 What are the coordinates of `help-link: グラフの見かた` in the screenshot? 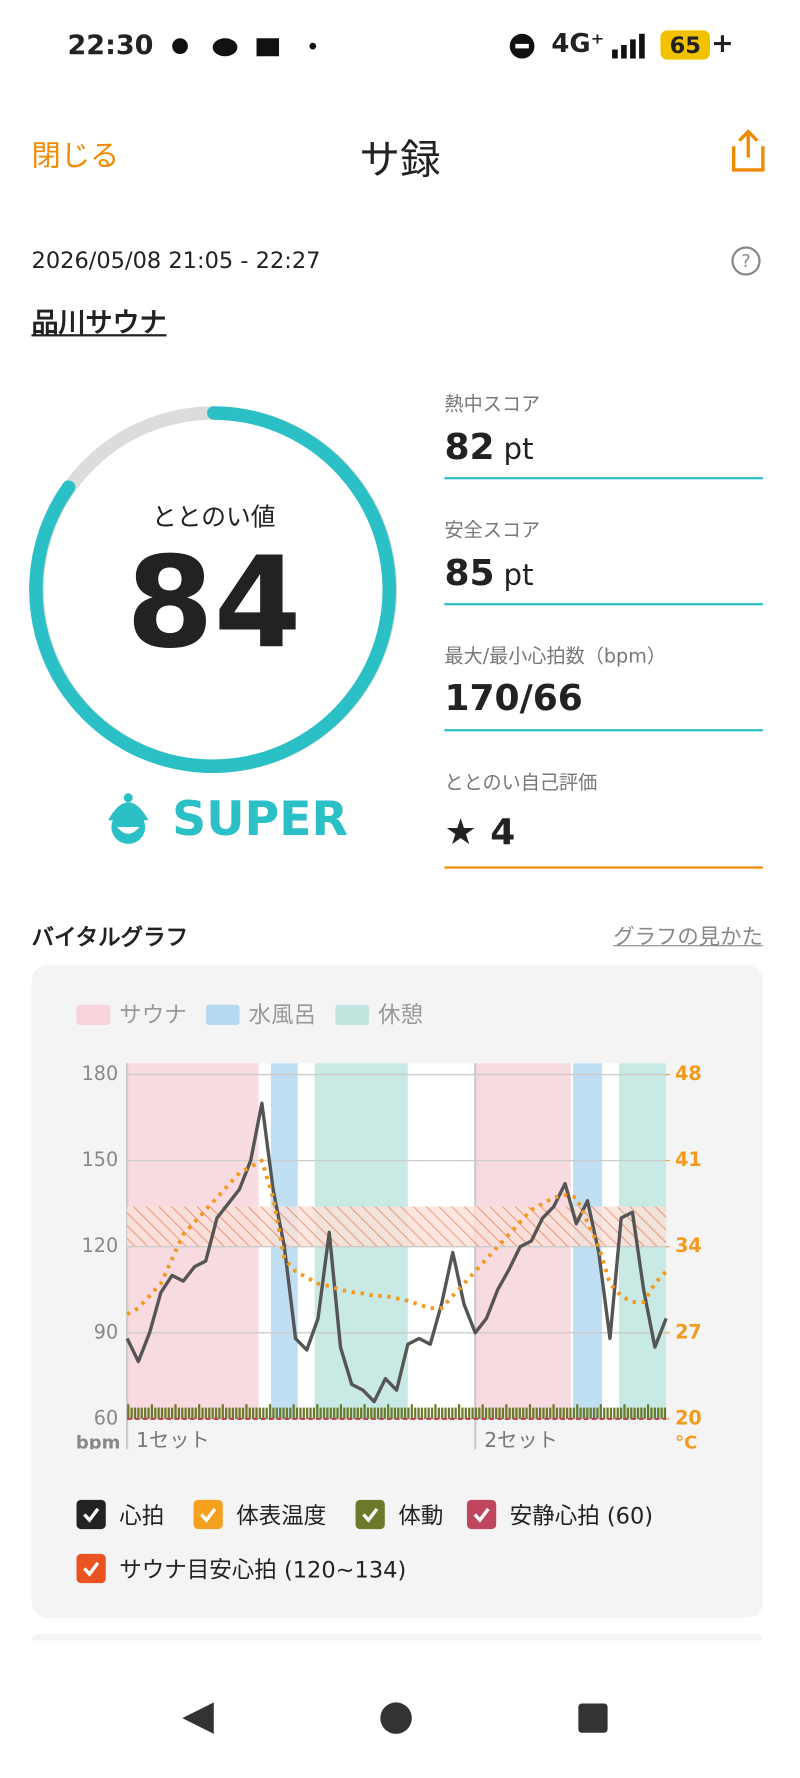 It's located at (688, 937).